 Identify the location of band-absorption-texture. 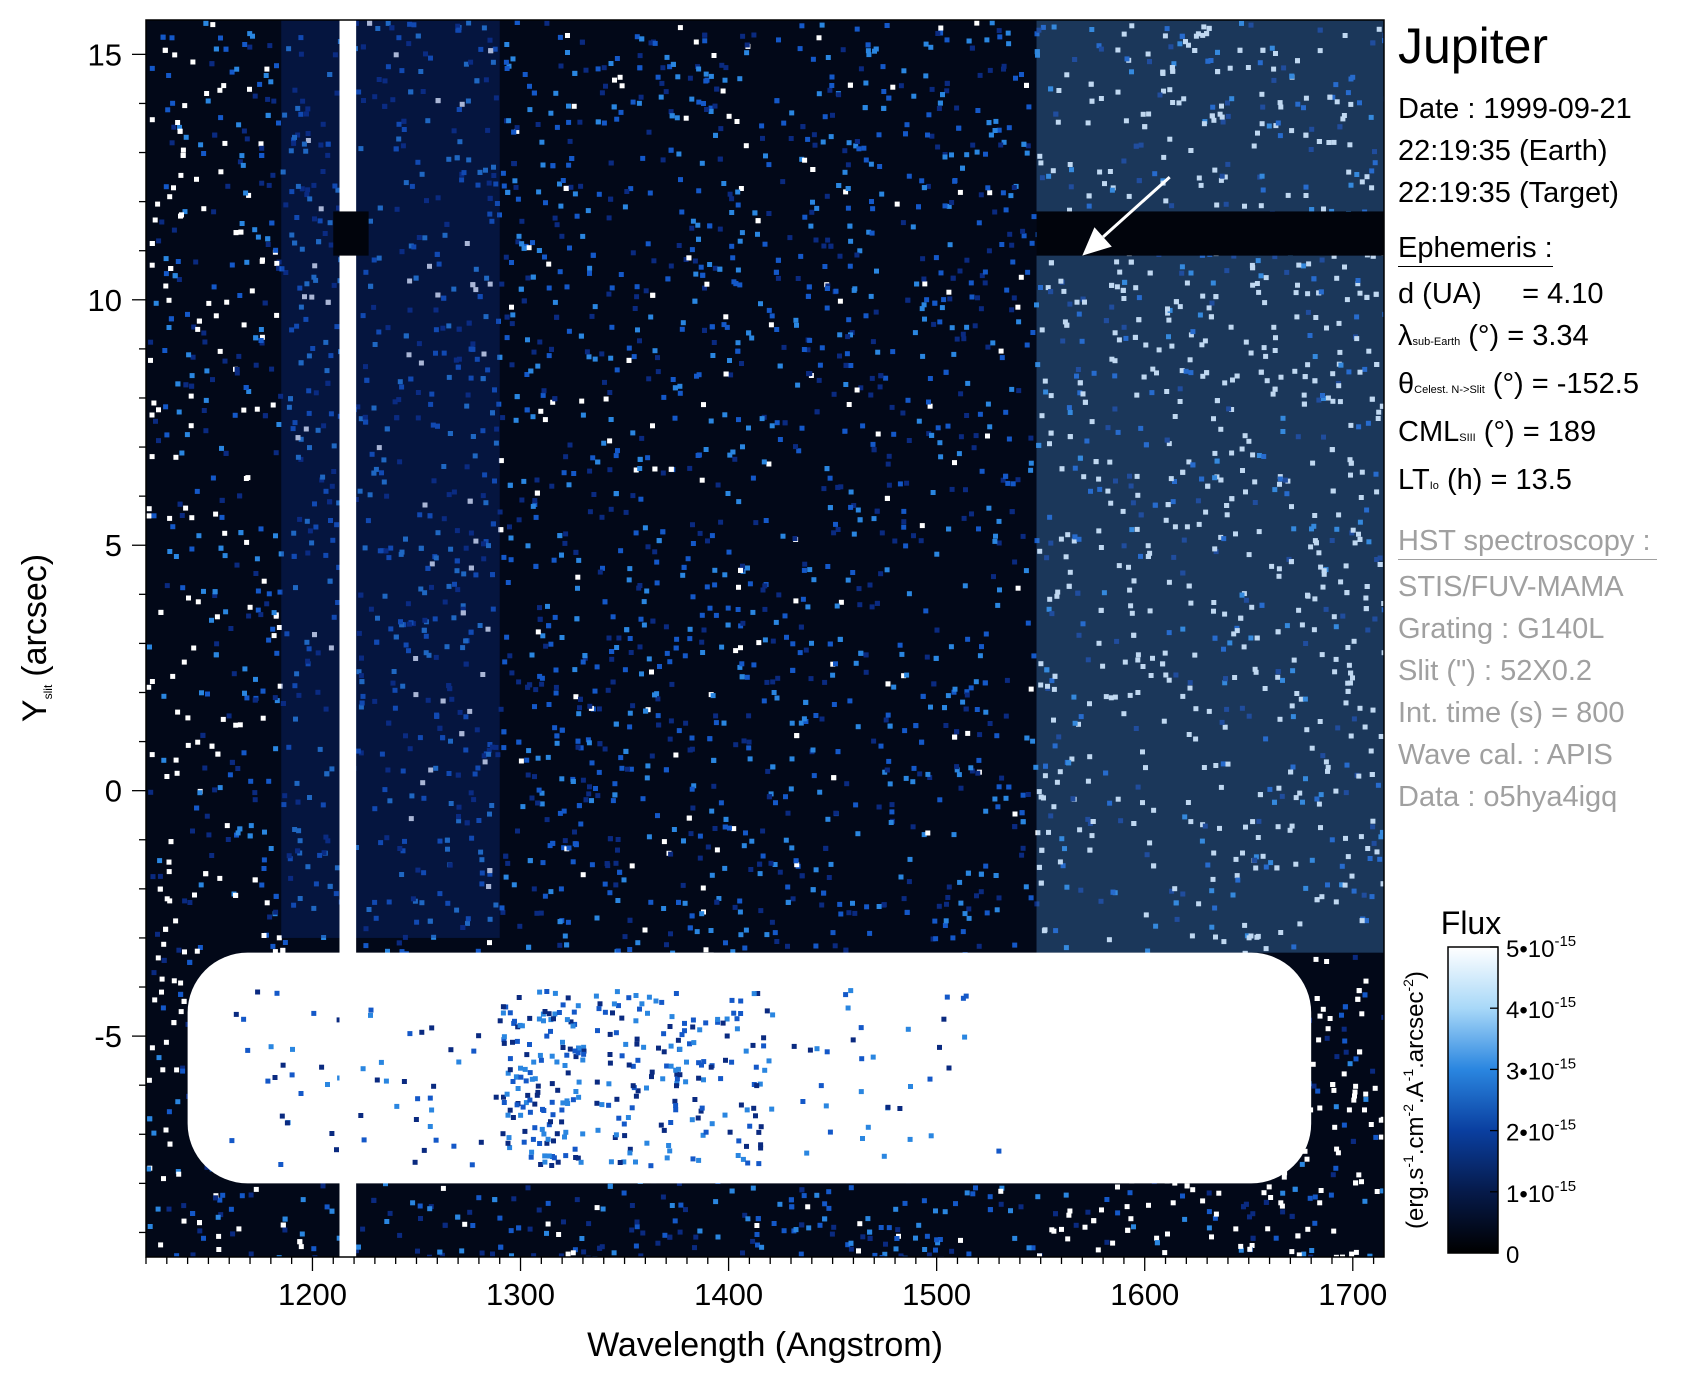
(615, 1078).